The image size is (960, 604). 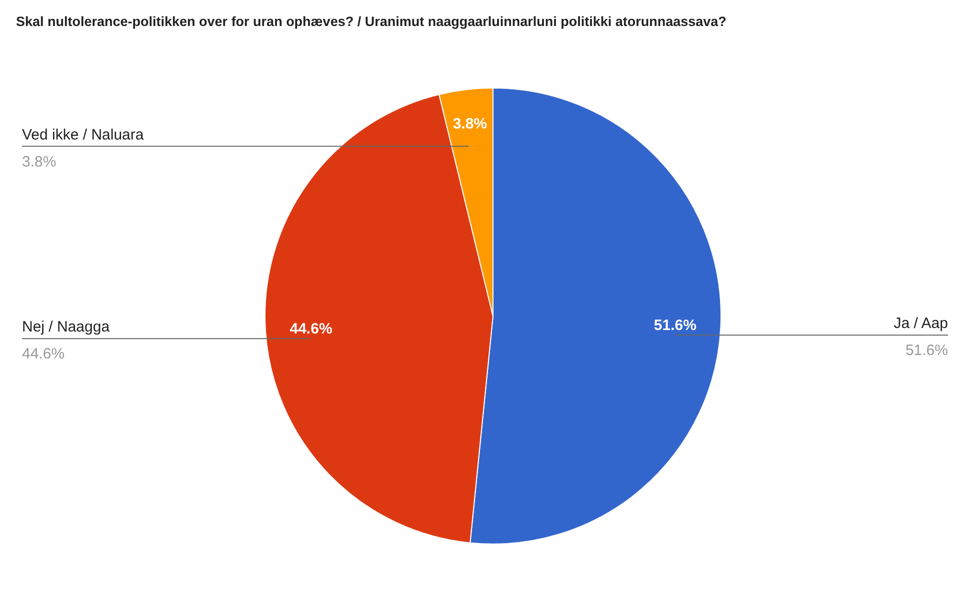 What do you see at coordinates (43, 354) in the screenshot?
I see `text: 44.6%` at bounding box center [43, 354].